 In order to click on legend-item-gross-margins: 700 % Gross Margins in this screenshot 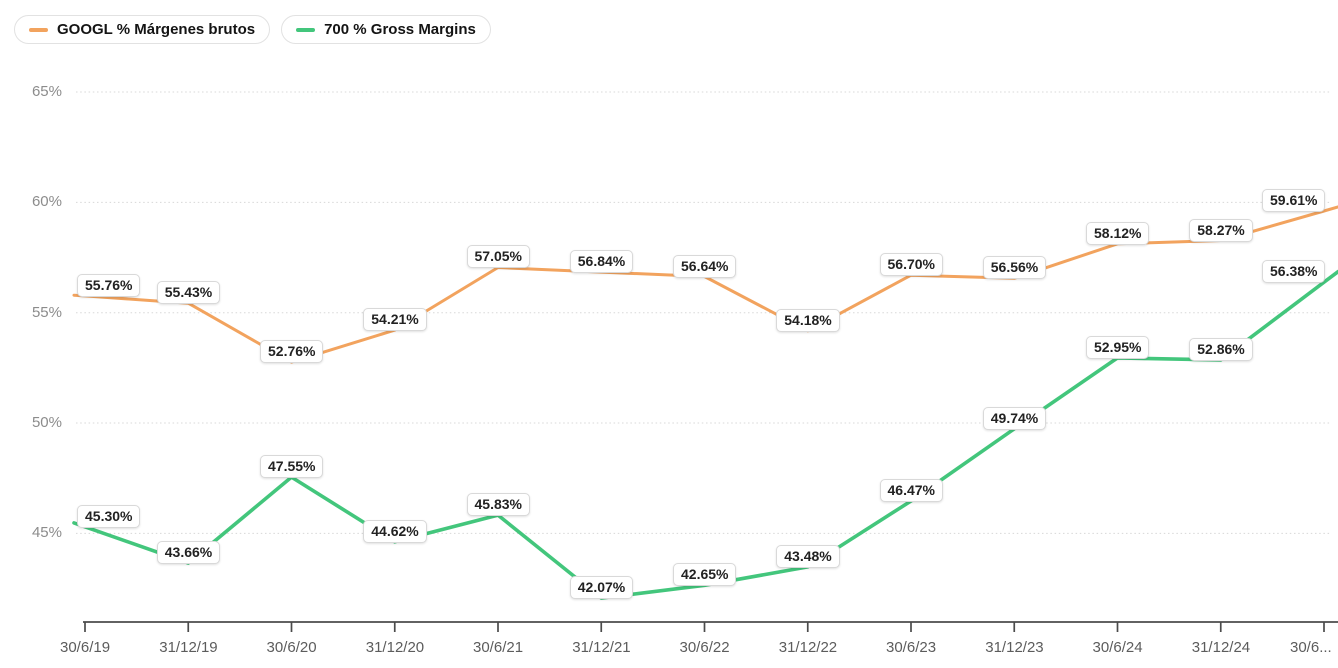, I will do `click(386, 29)`.